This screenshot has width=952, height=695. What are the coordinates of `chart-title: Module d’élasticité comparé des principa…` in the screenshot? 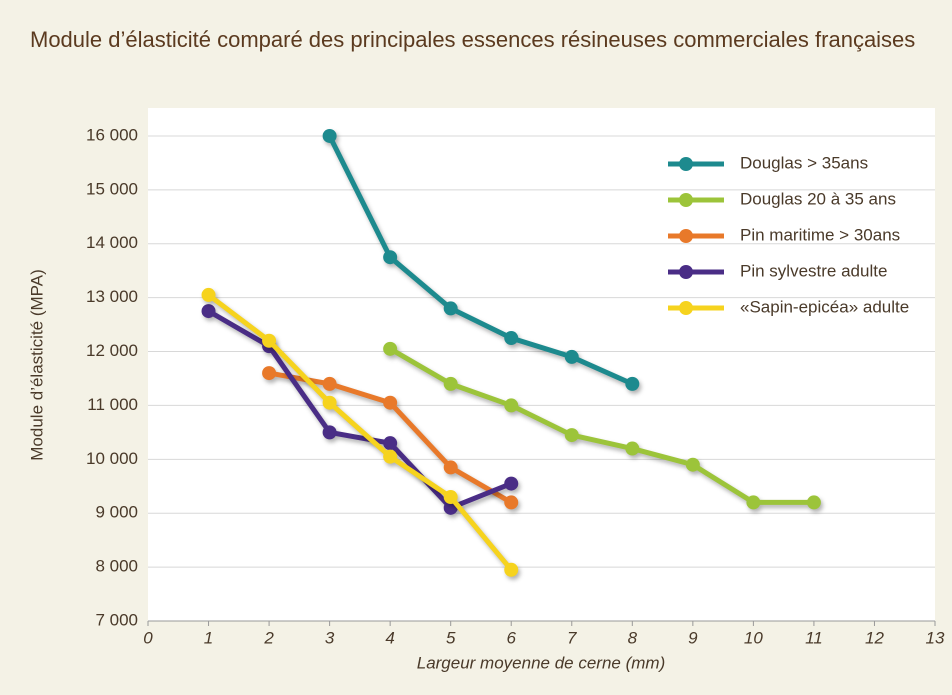 It's located at (473, 40).